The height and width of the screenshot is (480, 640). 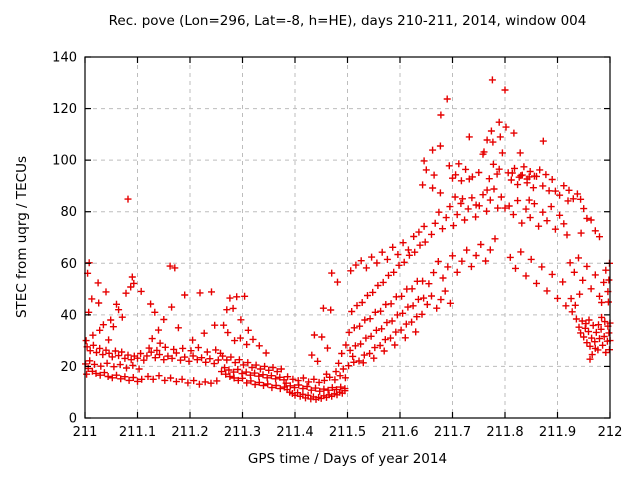 What do you see at coordinates (68, 264) in the screenshot?
I see `svg-text: 60` at bounding box center [68, 264].